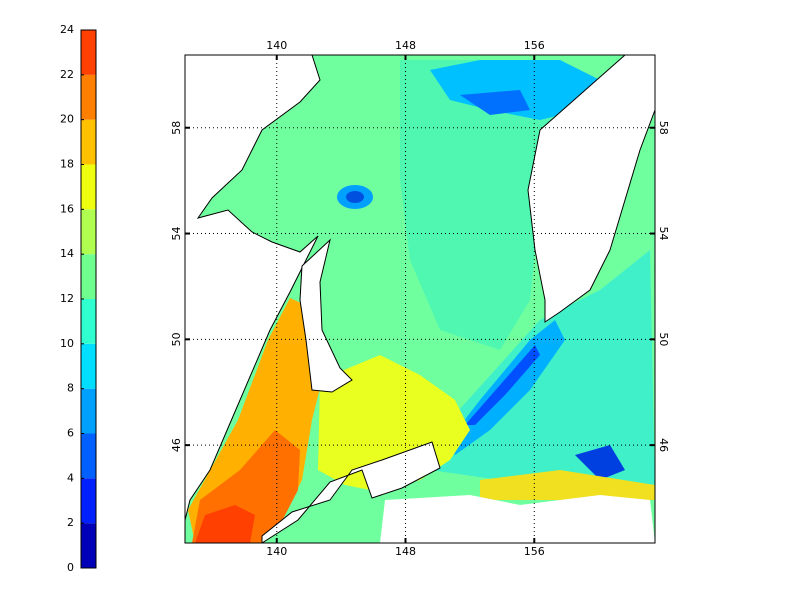  I want to click on lat-label-left: 58, so click(176, 128).